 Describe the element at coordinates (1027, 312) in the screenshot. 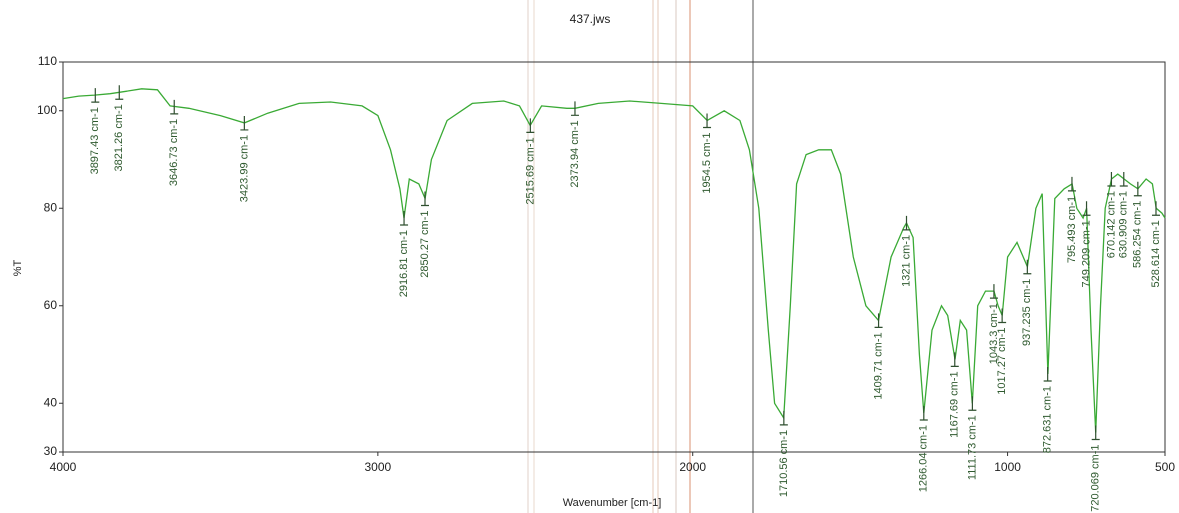

I see `peak-label: 937.235 cm-1` at that location.